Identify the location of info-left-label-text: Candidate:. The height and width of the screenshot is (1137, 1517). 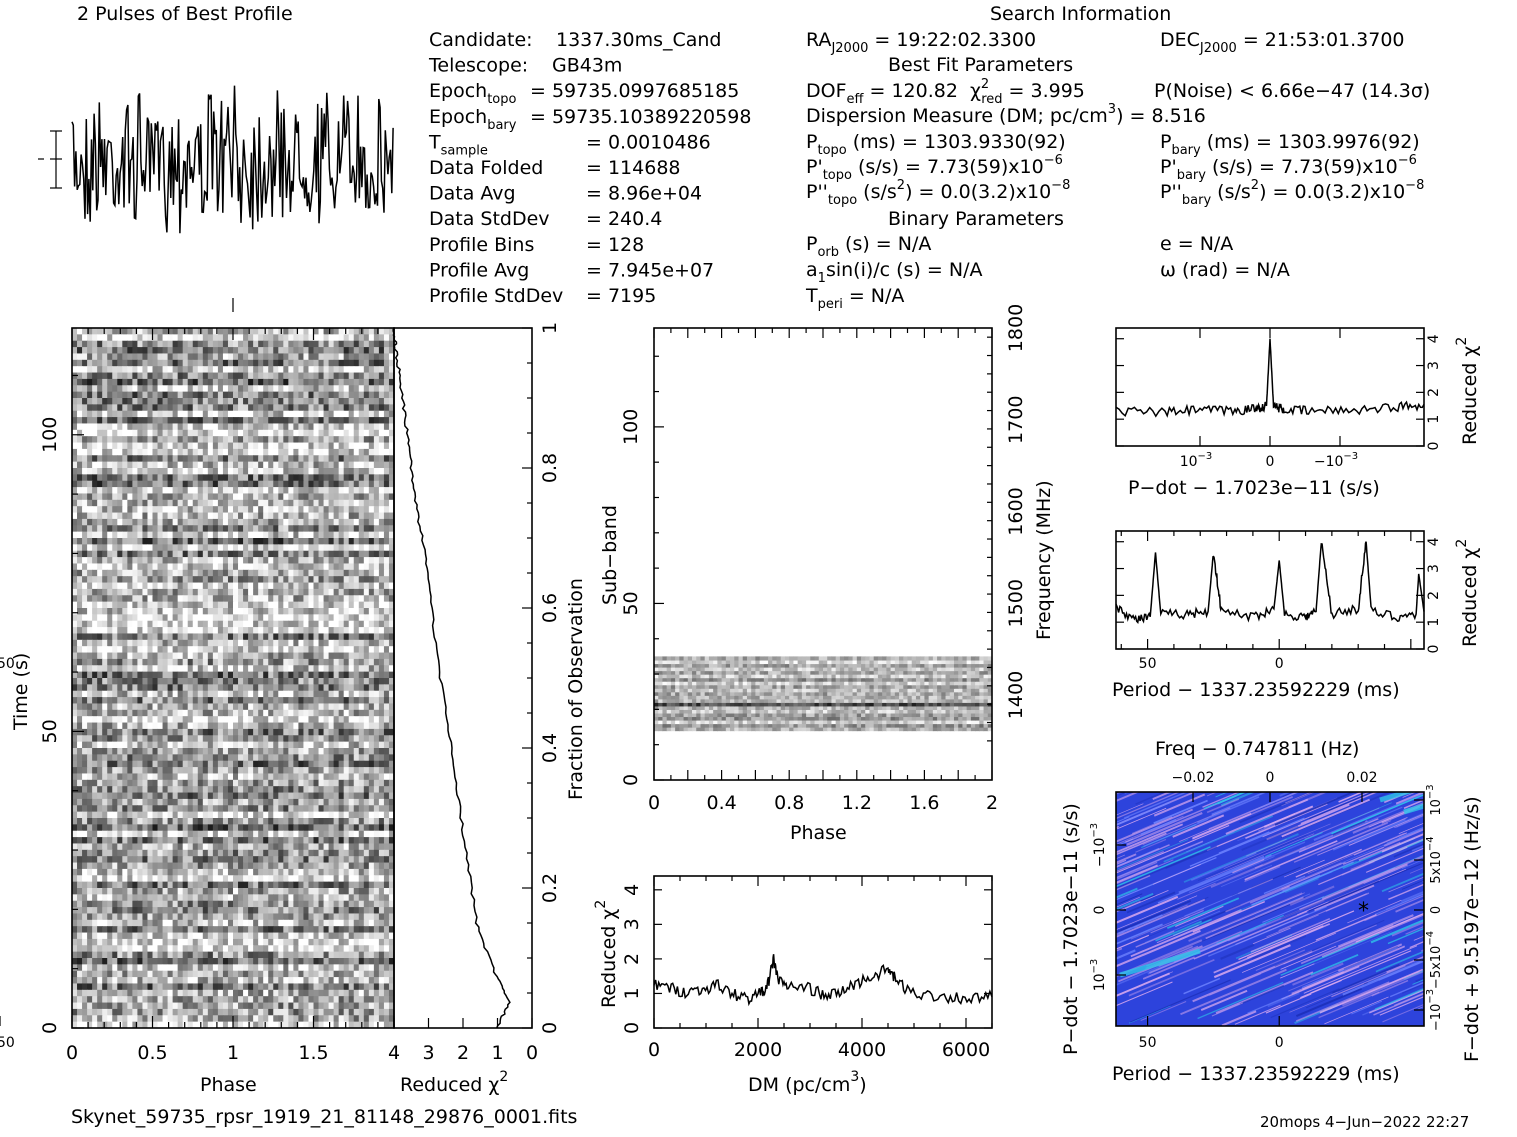
(481, 40).